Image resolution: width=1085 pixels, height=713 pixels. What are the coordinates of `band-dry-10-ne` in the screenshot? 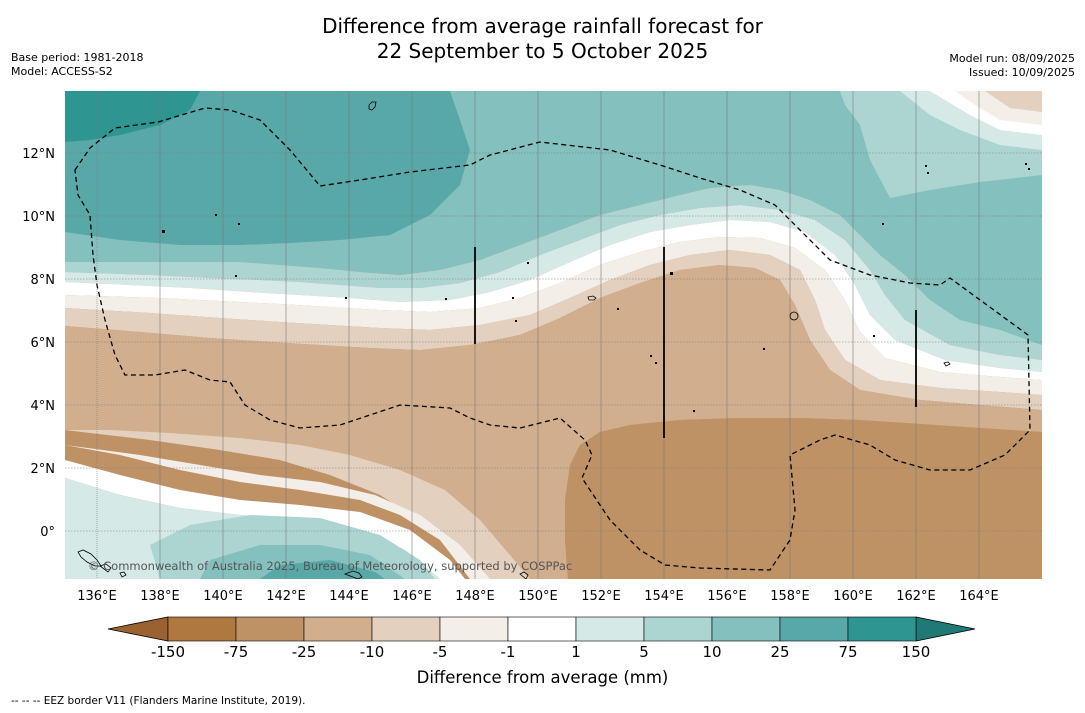 It's located at (1013, 101).